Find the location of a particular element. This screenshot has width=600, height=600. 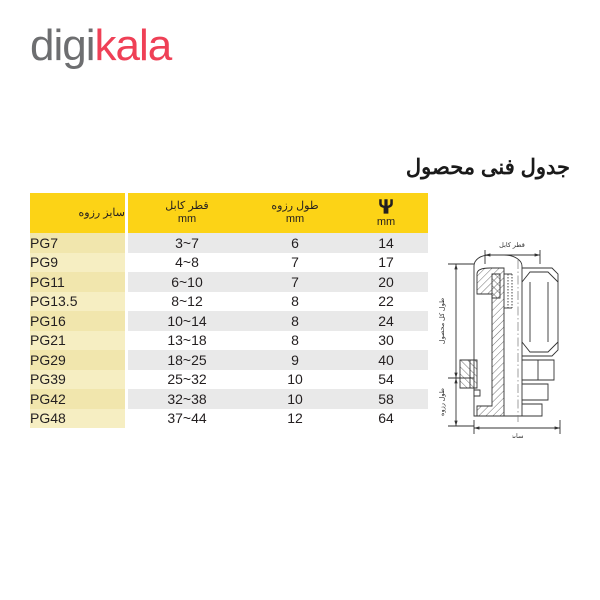

table-row: PG21 13~18 8 30 is located at coordinates (229, 340).